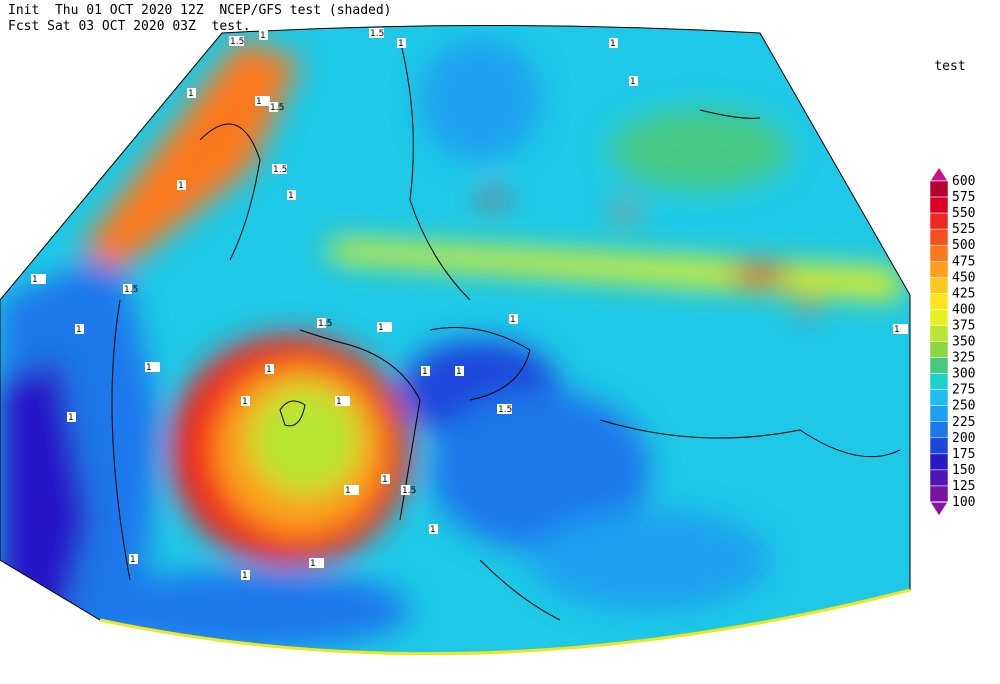 The width and height of the screenshot is (1000, 684). Describe the element at coordinates (129, 26) in the screenshot. I see `header-line: Fcst Sat 03 OCT 2020 03Z test.` at that location.